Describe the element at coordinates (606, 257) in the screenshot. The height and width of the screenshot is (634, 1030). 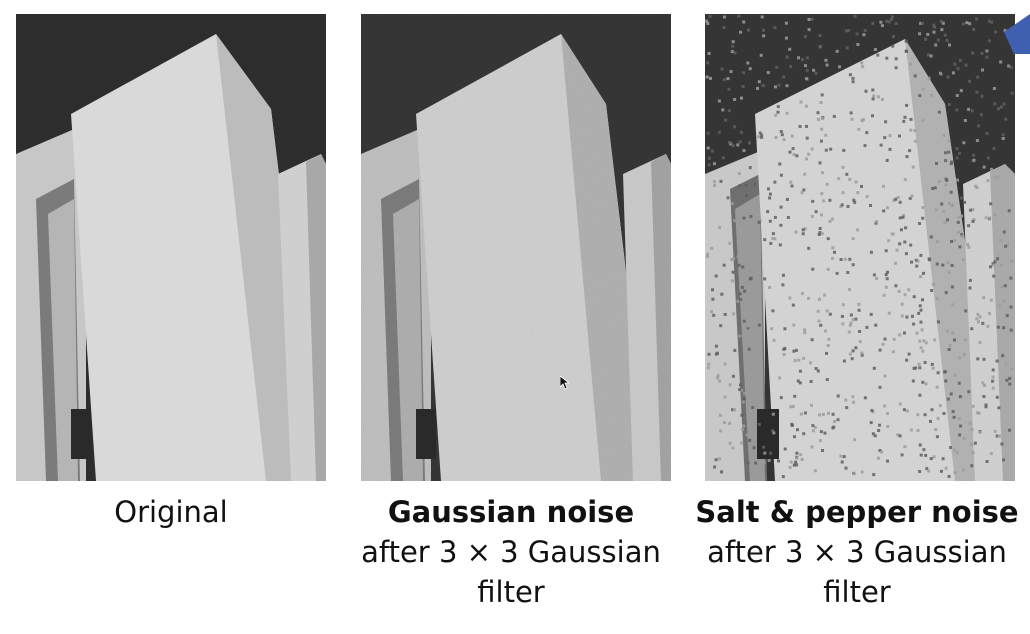
I see `side-face` at that location.